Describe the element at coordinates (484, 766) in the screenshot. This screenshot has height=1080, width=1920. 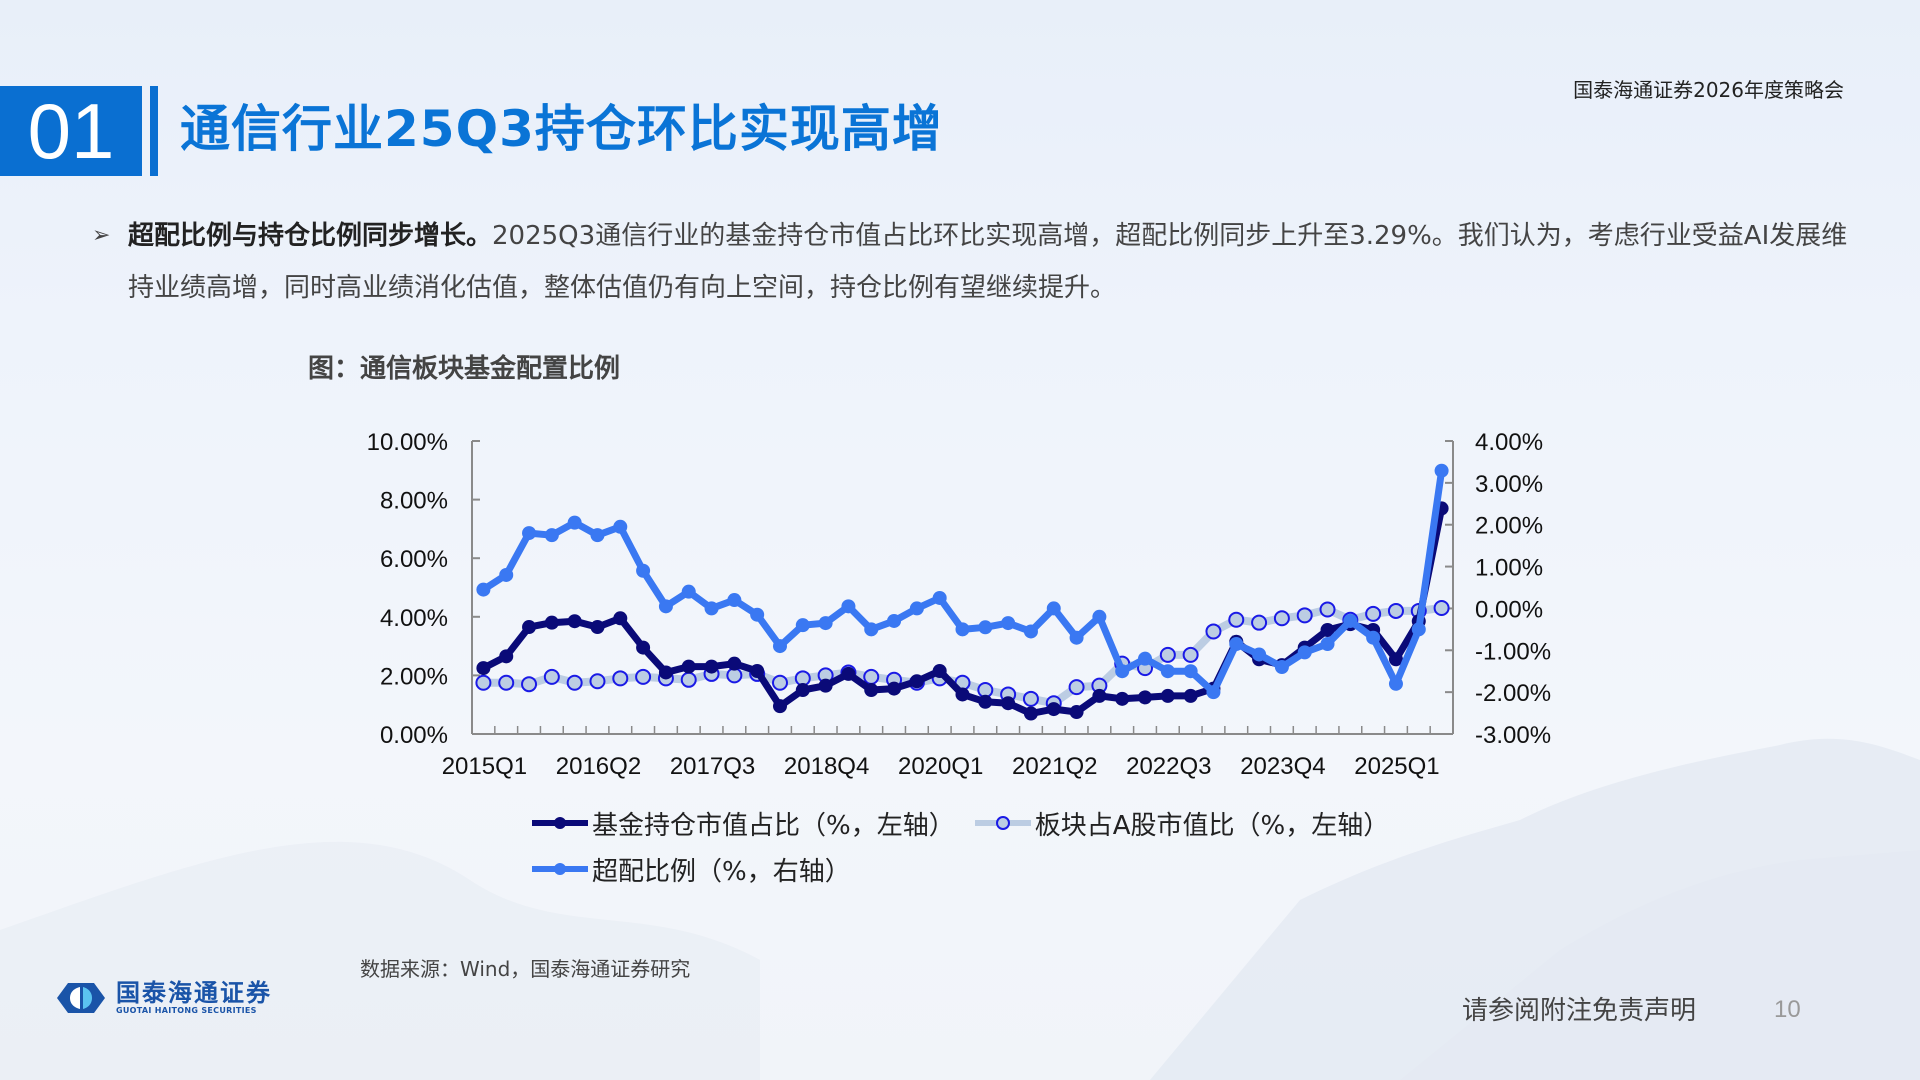
I see `x-tick-label: 2015Q1` at that location.